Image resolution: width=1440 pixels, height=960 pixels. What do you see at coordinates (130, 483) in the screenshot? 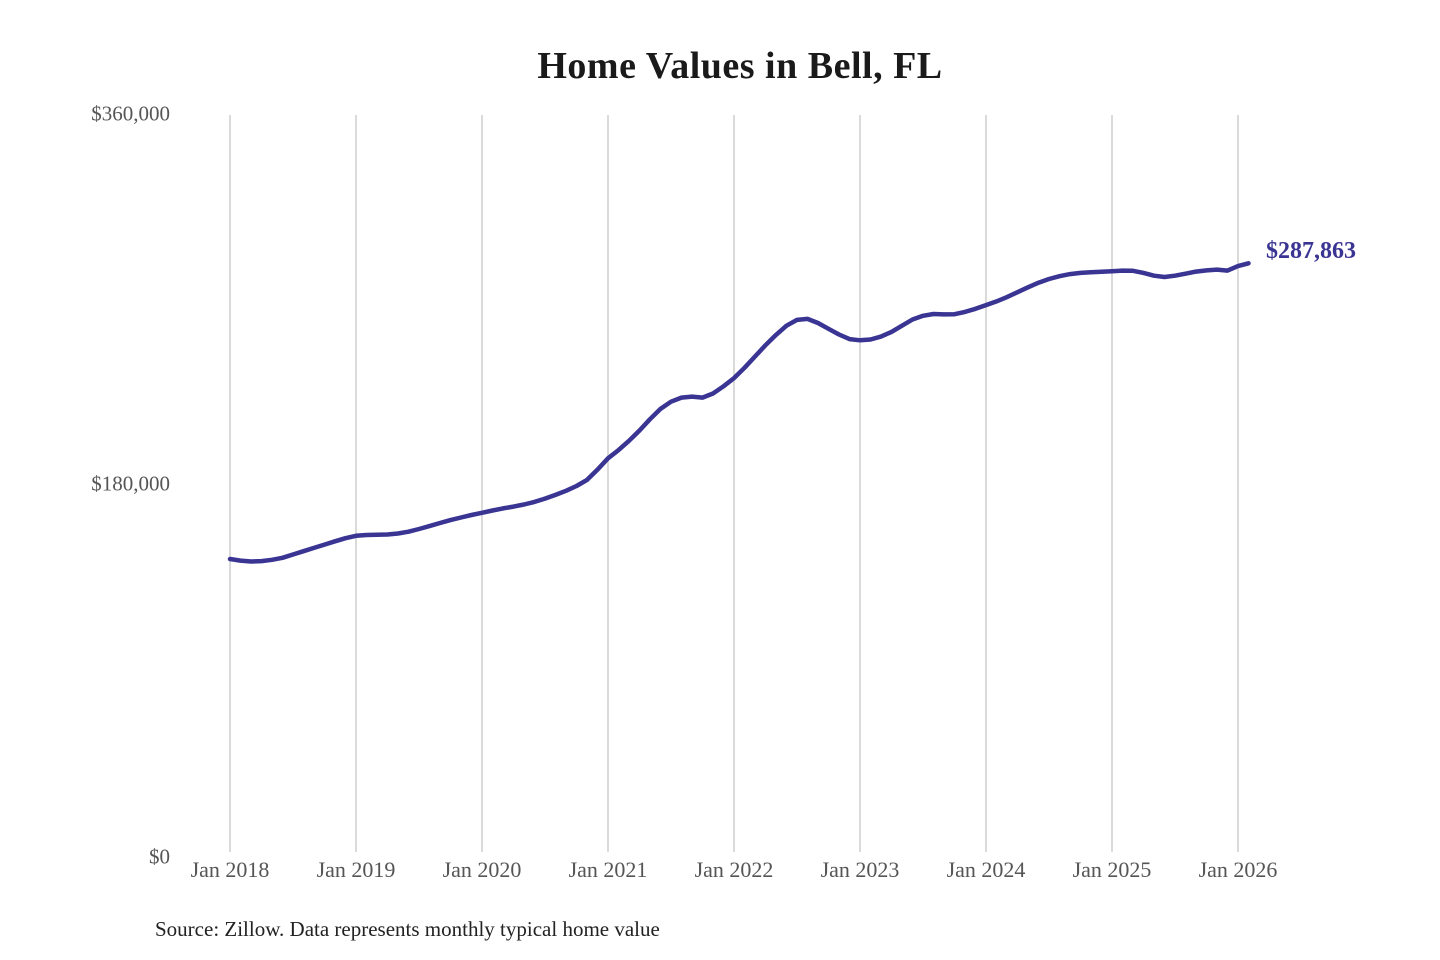
I see `y-tick-label: $180,000` at bounding box center [130, 483].